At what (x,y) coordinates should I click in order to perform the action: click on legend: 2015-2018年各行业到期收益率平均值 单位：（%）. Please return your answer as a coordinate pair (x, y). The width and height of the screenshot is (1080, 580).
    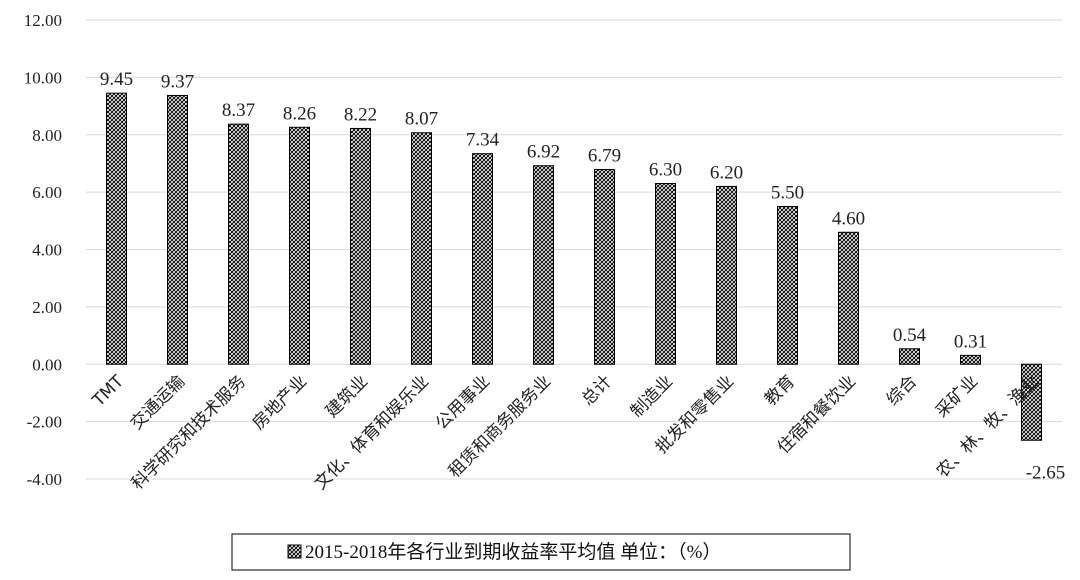
    Looking at the image, I should click on (541, 552).